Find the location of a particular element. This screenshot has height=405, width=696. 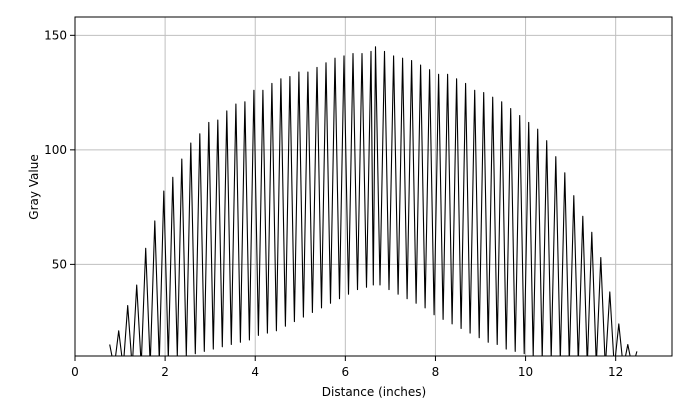

y-tick-label: 50 is located at coordinates (59, 264).